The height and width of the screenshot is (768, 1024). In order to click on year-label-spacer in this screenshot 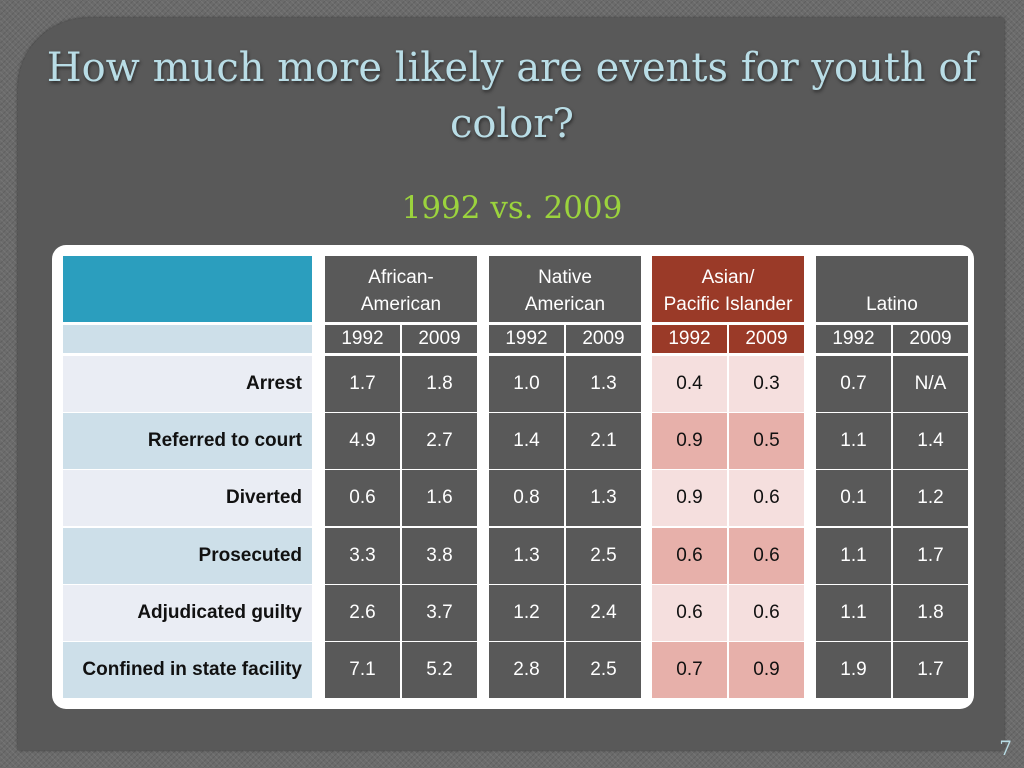, I will do `click(187, 339)`.